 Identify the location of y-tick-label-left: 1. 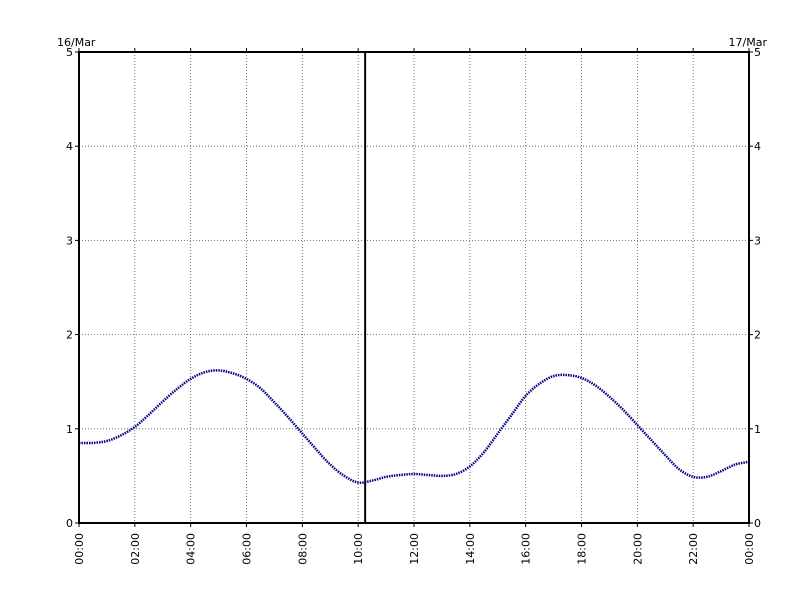
(69, 429).